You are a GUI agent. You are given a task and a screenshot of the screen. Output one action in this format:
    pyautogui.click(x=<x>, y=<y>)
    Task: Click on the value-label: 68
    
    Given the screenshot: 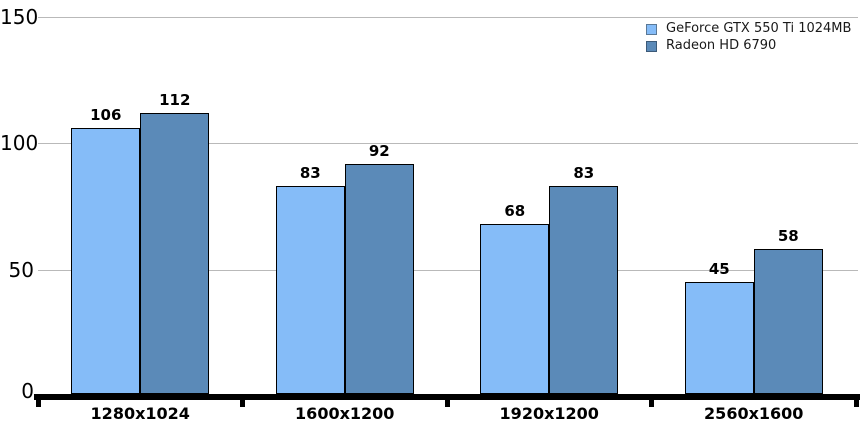 What is the action you would take?
    pyautogui.click(x=515, y=211)
    